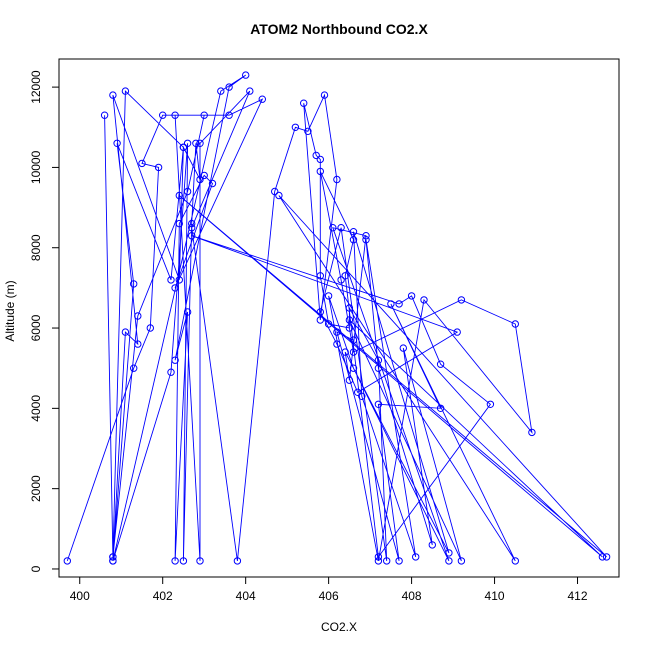  What do you see at coordinates (339, 29) in the screenshot?
I see `chart-title: ATOM2 Northbound CO2.X` at bounding box center [339, 29].